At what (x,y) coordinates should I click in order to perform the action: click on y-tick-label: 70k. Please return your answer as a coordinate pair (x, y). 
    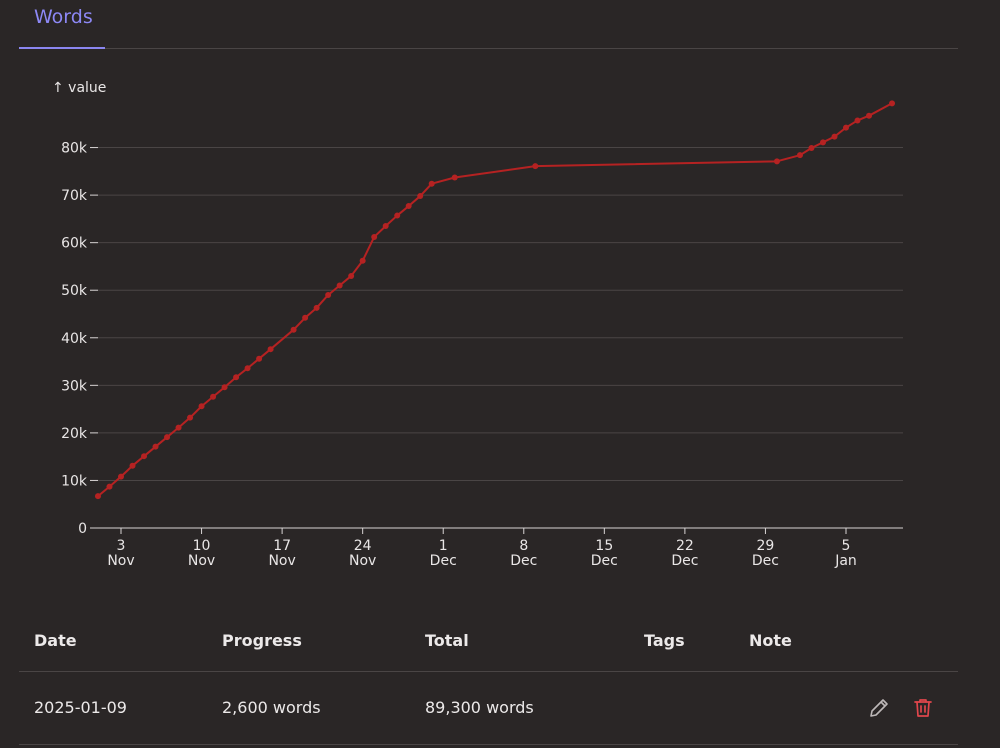
    Looking at the image, I should click on (74, 196).